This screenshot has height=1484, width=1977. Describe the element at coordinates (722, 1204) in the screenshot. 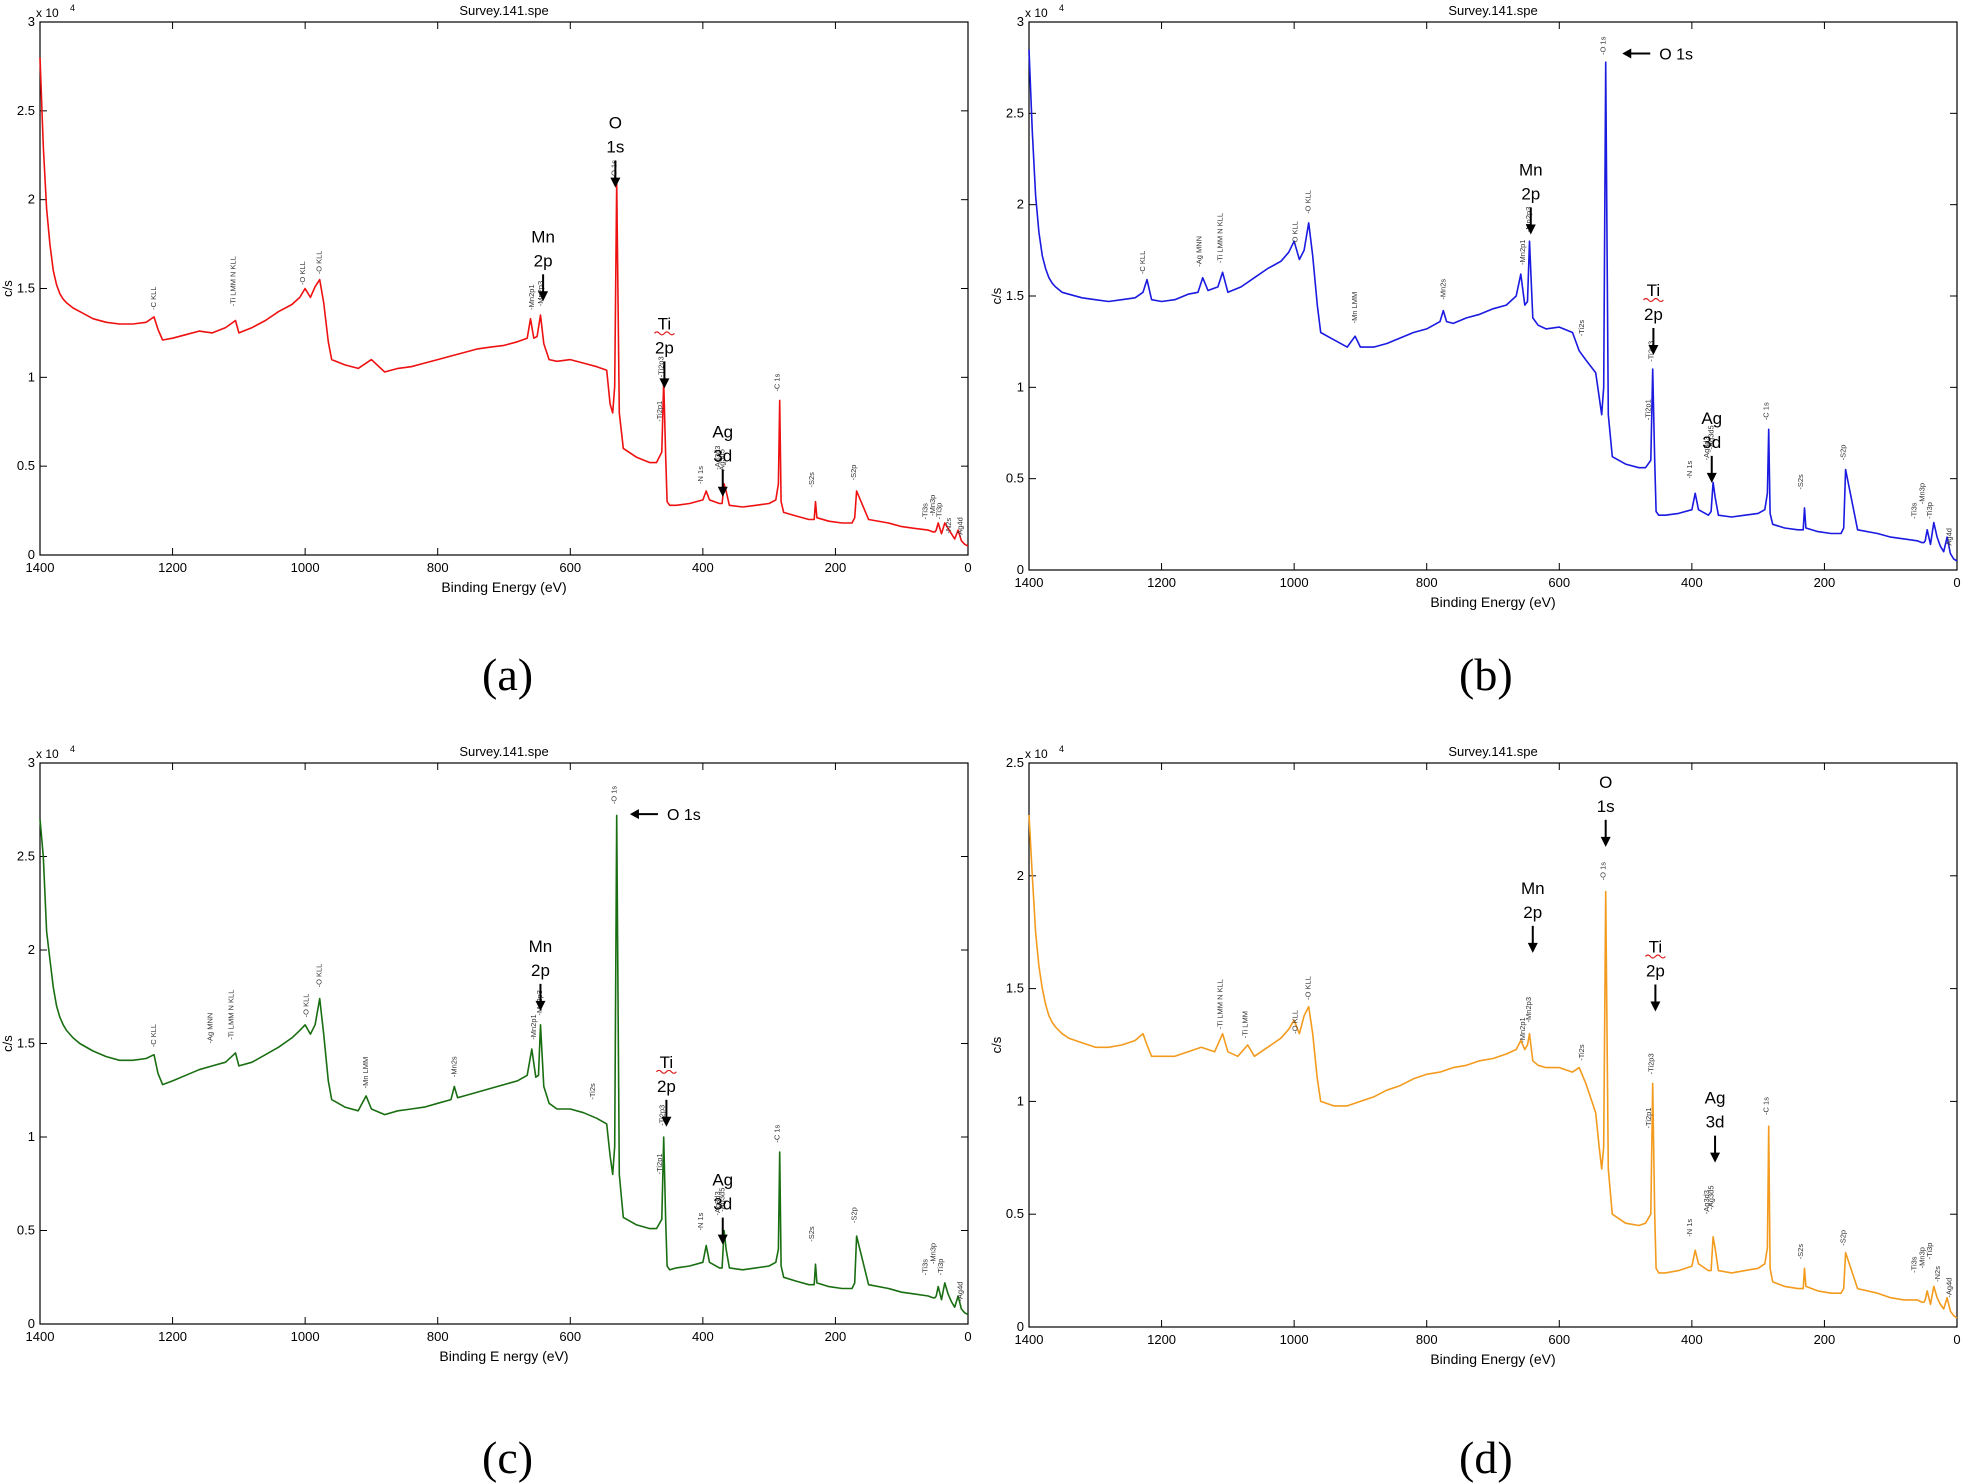

I see `annotation-label: 3d` at that location.